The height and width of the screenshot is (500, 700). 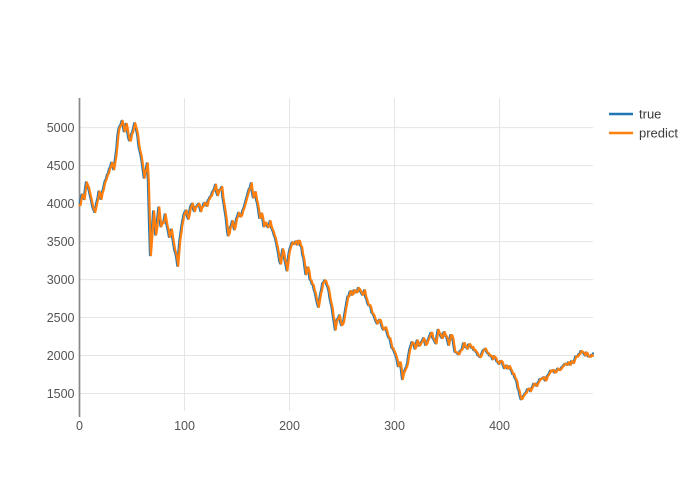 What do you see at coordinates (394, 426) in the screenshot?
I see `x-tick-label: 300` at bounding box center [394, 426].